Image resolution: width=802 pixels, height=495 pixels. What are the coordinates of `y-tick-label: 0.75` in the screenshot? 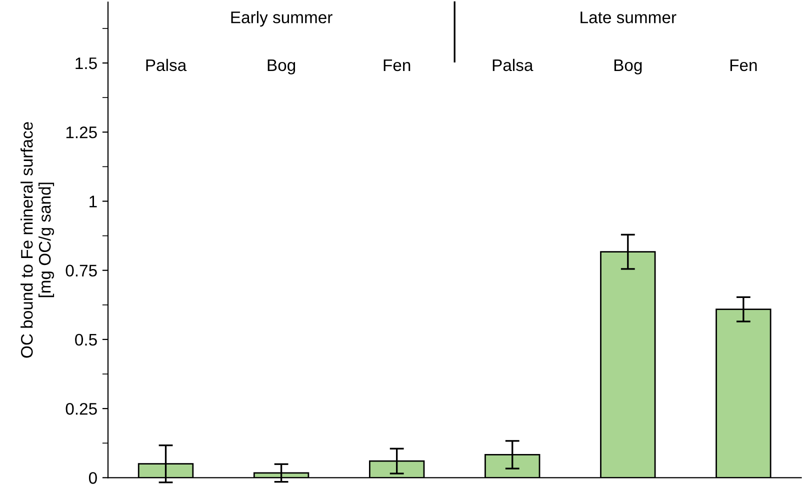 It's located at (81, 270).